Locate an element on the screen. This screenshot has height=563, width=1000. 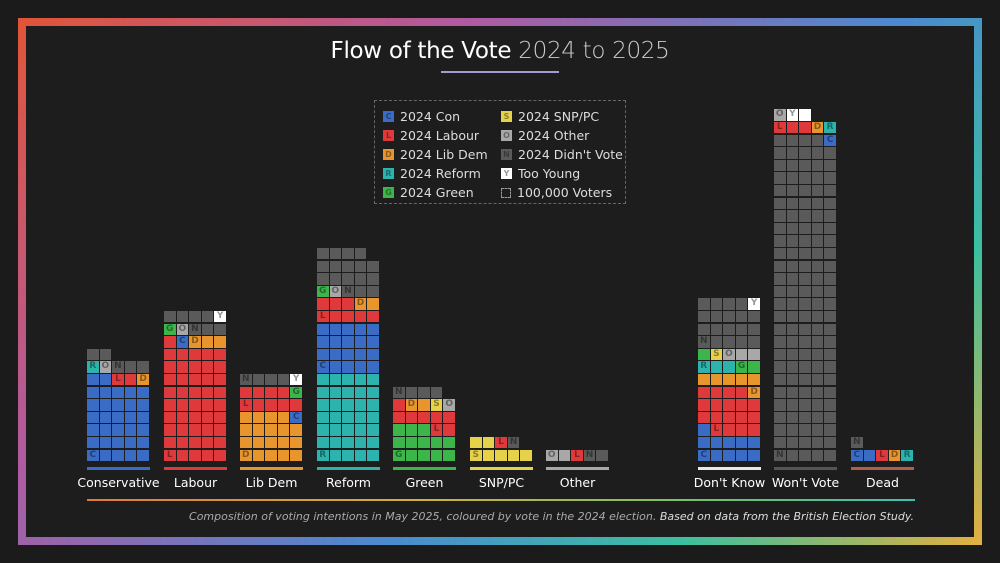
legend-label: 2024 Con is located at coordinates (430, 116).